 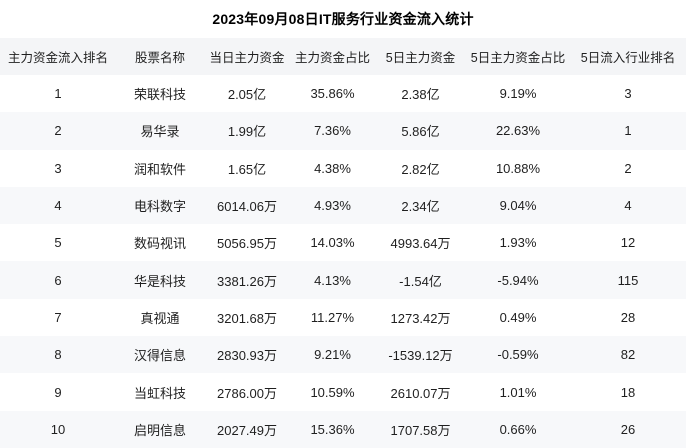 What do you see at coordinates (628, 429) in the screenshot?
I see `five-day-industry-rank-cell: 26` at bounding box center [628, 429].